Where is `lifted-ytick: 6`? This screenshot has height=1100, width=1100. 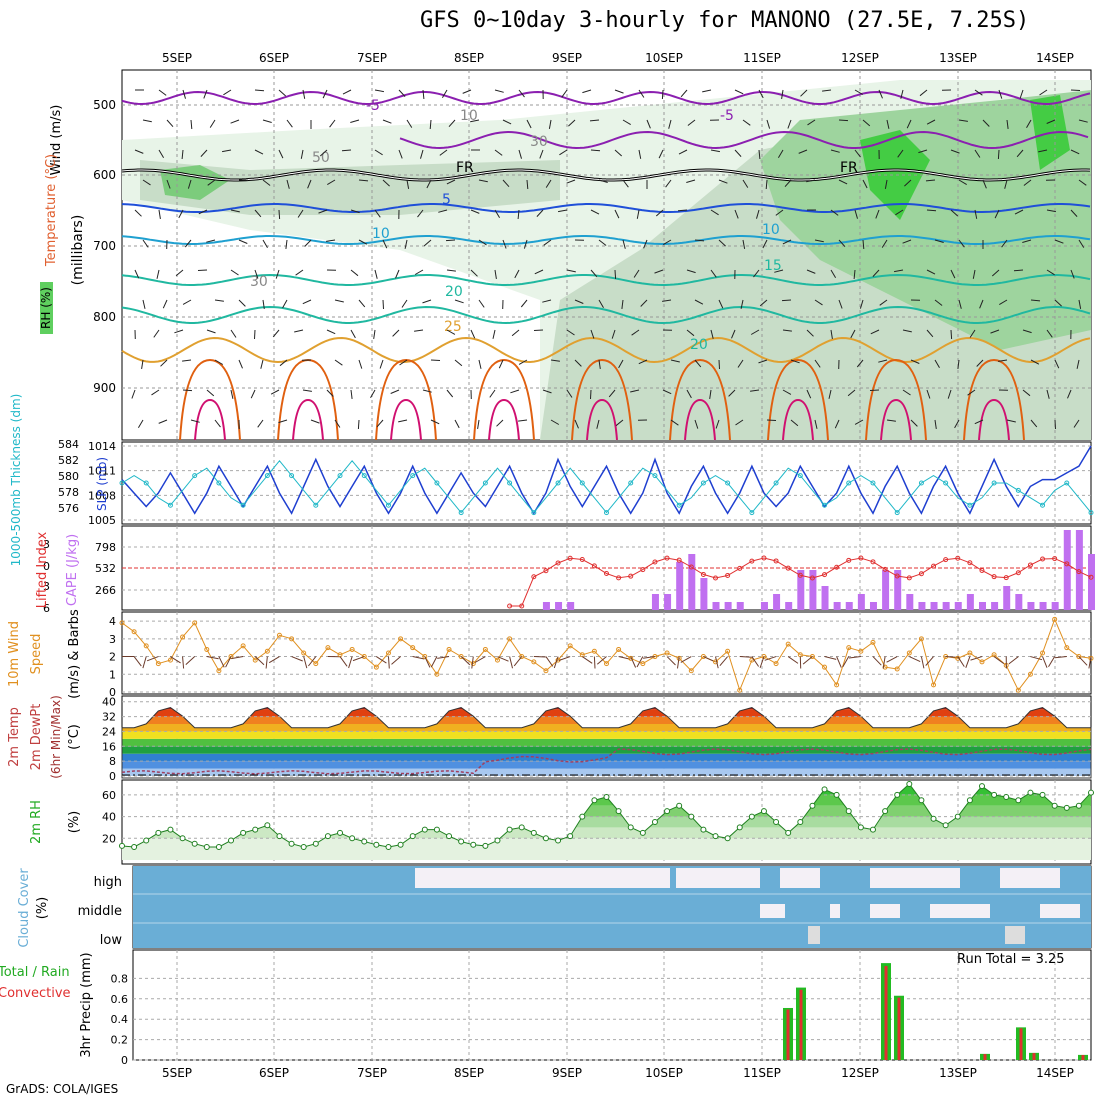
lifted-ytick: 6 is located at coordinates (46, 608).